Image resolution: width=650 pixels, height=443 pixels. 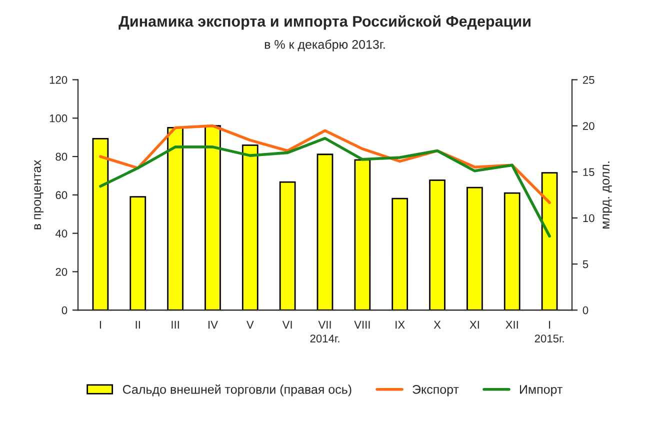 What do you see at coordinates (175, 324) in the screenshot?
I see `x-tick-label: III` at bounding box center [175, 324].